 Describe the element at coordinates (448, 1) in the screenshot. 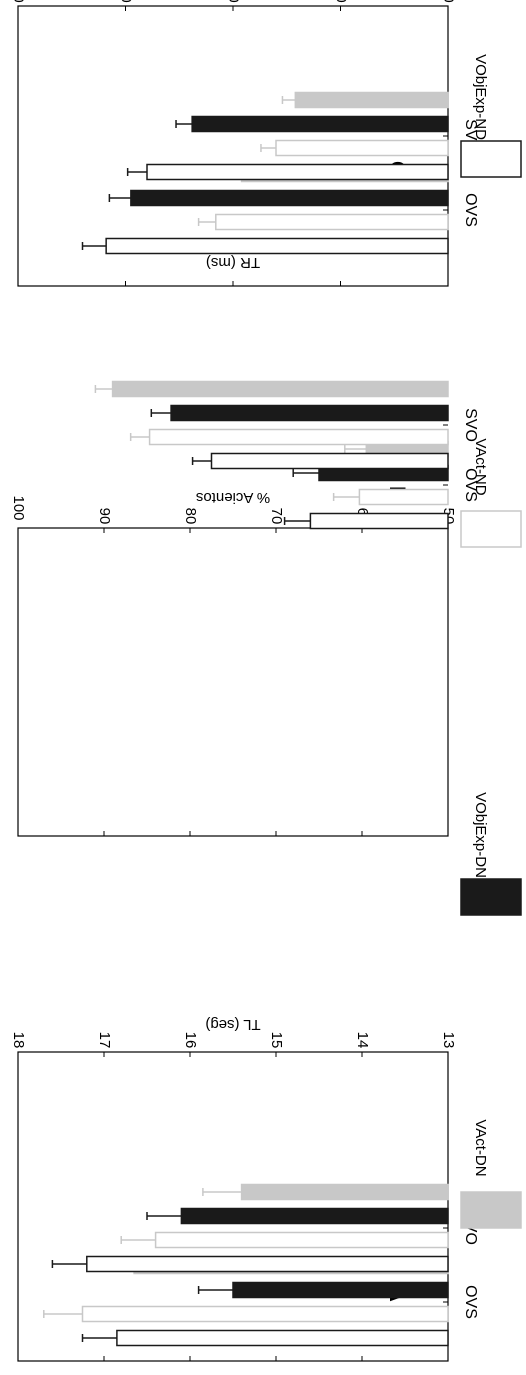

I see `panel-c-ytick-label: 2000` at that location.